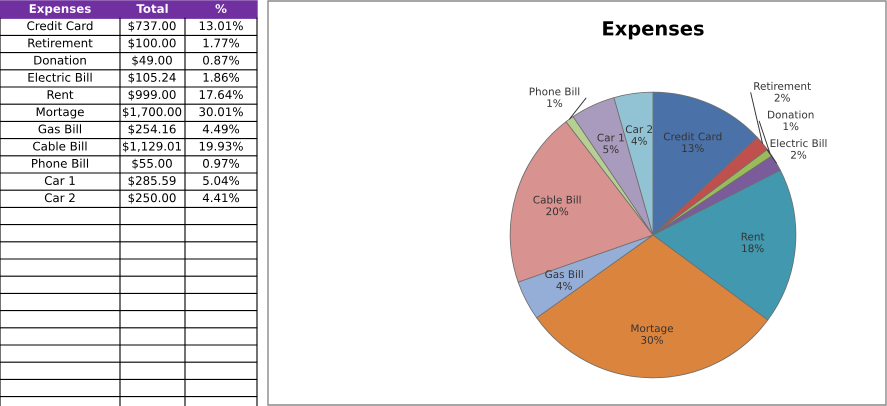 This screenshot has height=406, width=887. Describe the element at coordinates (222, 43) in the screenshot. I see `text: 1.77%` at that location.